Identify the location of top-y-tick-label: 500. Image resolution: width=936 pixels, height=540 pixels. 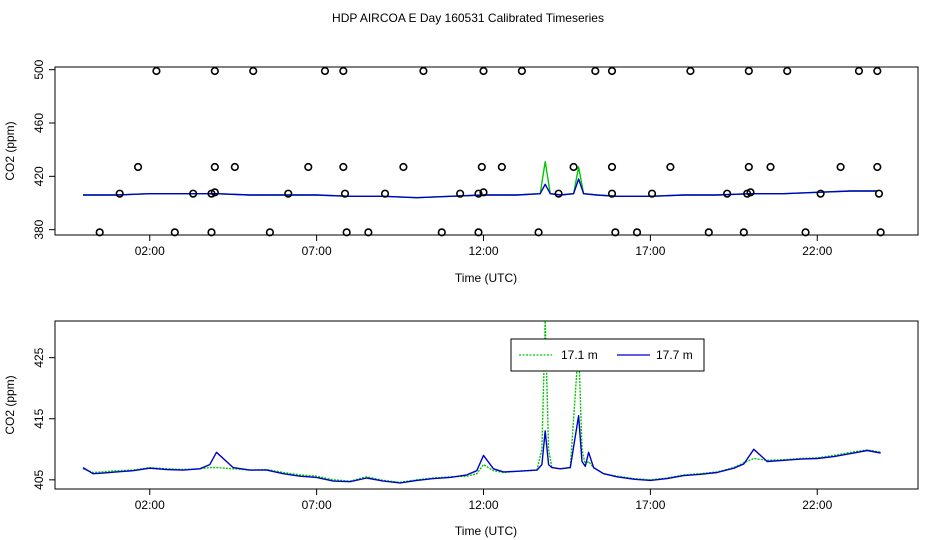
(39, 69).